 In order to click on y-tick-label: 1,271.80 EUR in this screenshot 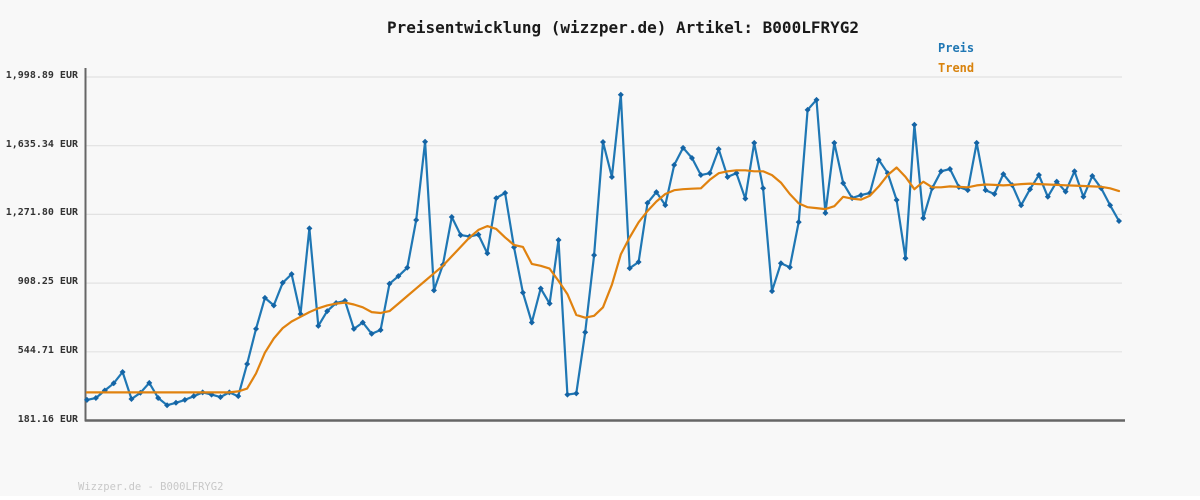, I will do `click(41, 213)`.